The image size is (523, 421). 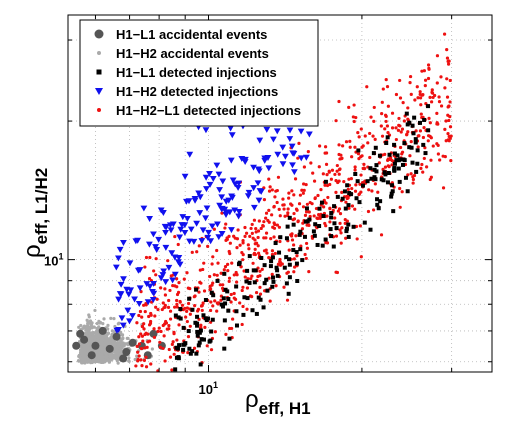 What do you see at coordinates (53, 260) in the screenshot?
I see `y-tick-label: 101` at bounding box center [53, 260].